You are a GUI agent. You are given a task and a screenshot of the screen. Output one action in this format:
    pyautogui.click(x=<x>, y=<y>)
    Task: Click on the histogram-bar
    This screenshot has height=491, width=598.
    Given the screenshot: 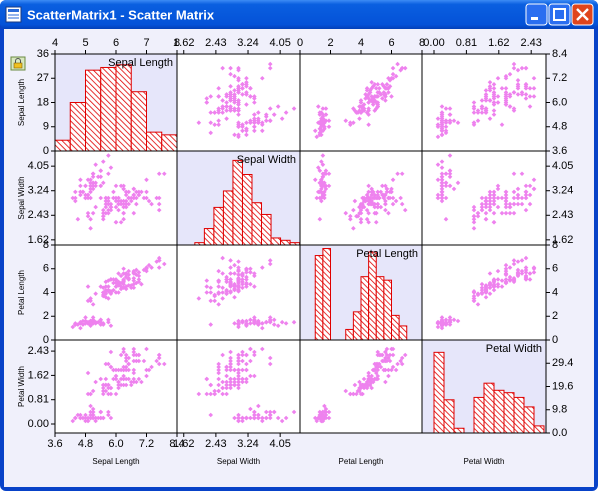 What is the action you would take?
    pyautogui.click(x=123, y=108)
    